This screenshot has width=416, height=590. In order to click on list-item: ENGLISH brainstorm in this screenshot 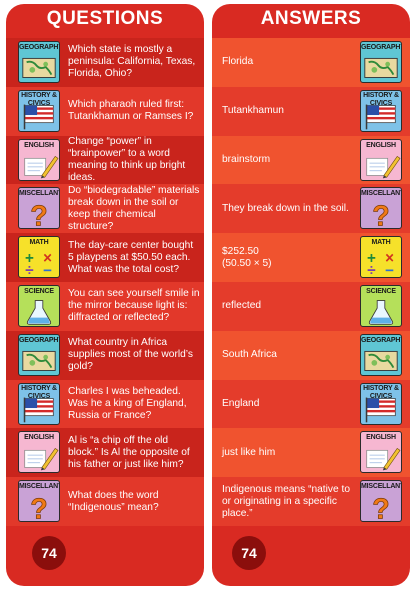, I will do `click(311, 160)`.